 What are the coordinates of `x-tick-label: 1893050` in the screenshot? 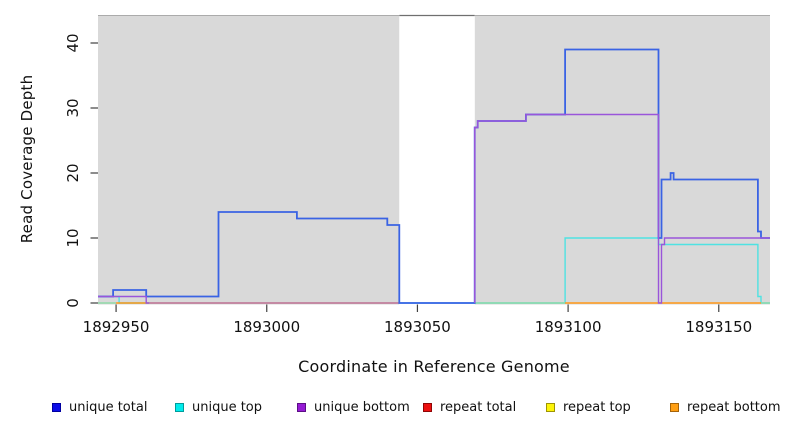 It's located at (417, 327).